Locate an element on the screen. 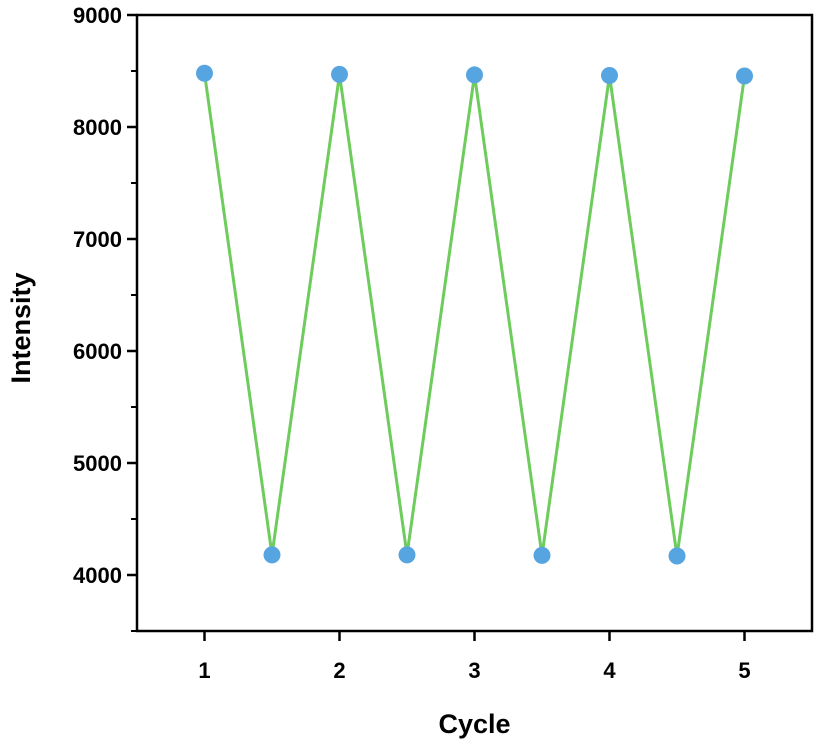 This screenshot has height=747, width=822. x-tick-label: 4 is located at coordinates (609, 670).